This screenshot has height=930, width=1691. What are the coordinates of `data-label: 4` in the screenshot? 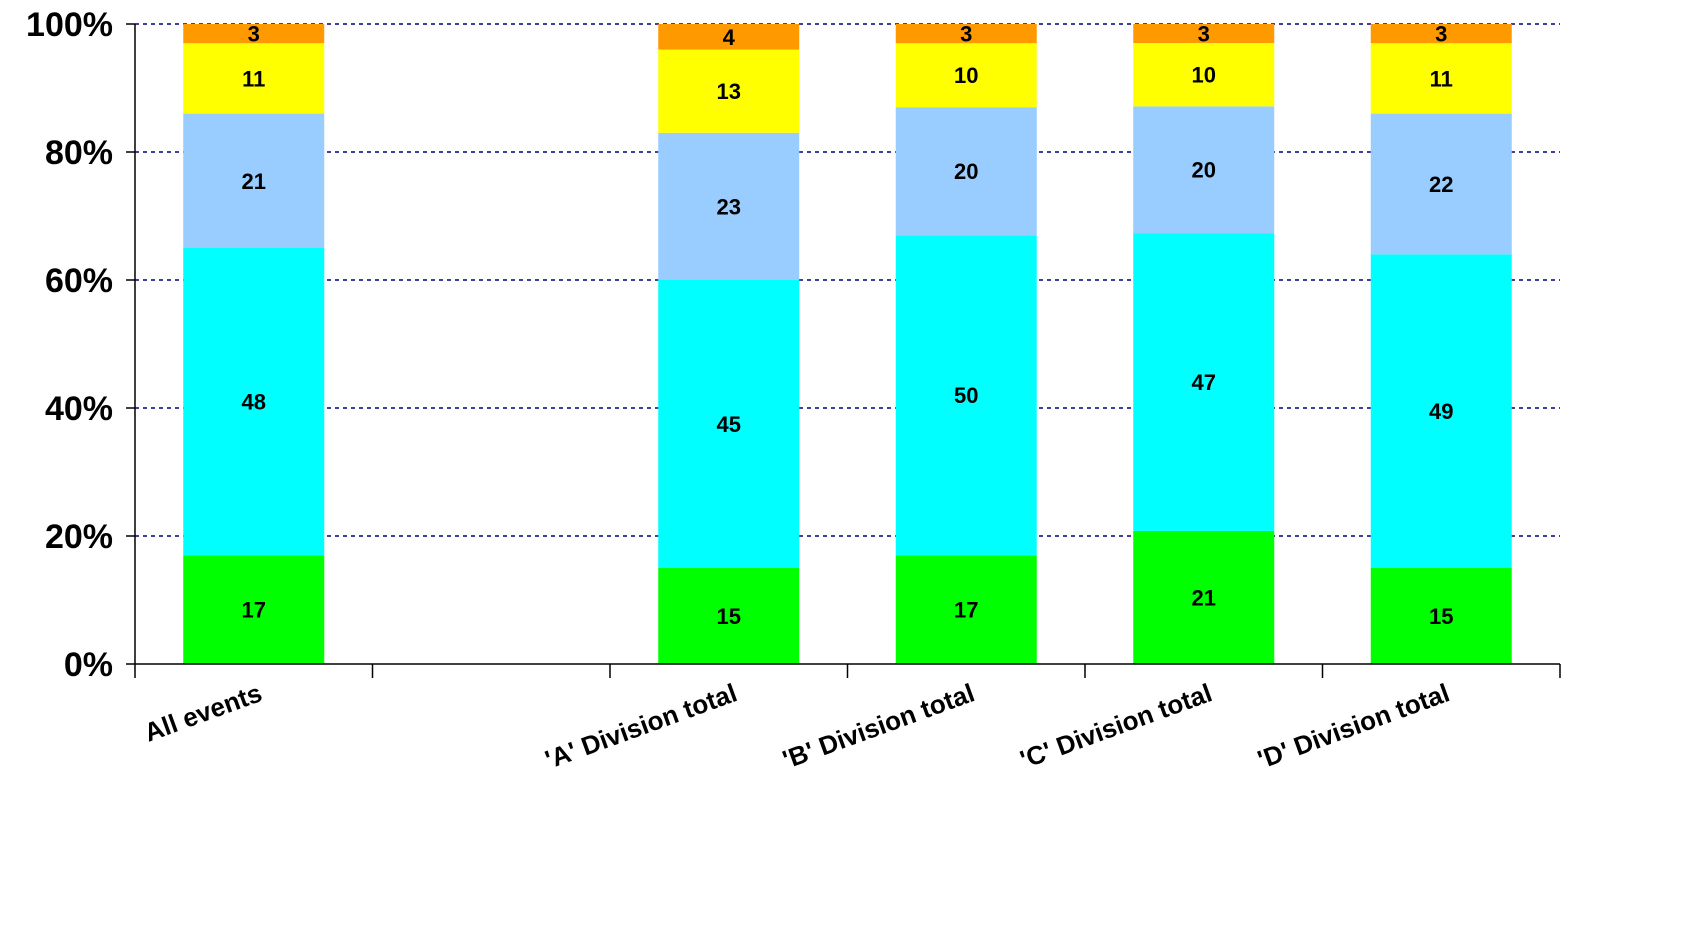 It's located at (729, 37).